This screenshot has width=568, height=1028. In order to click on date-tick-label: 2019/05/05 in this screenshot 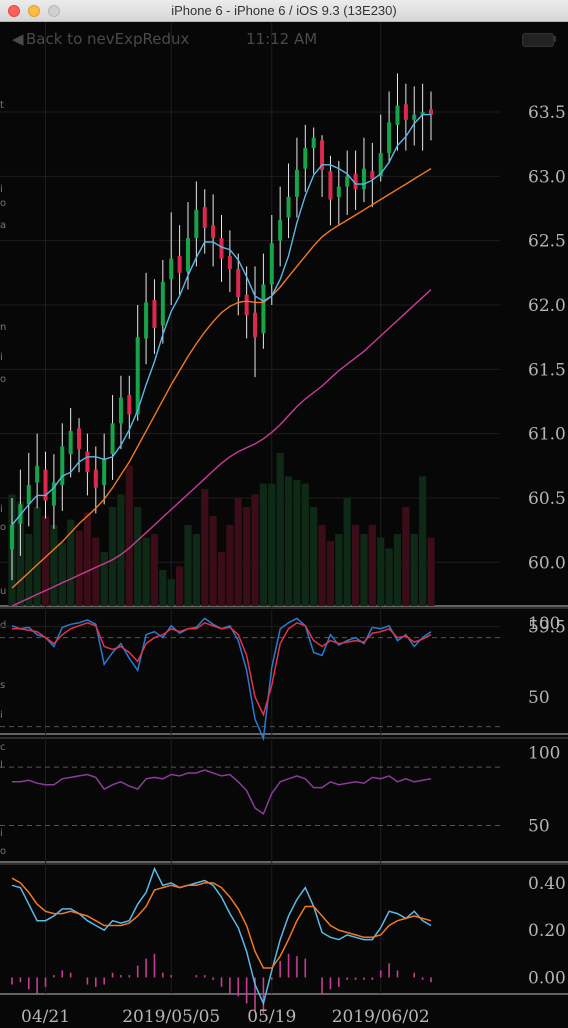, I will do `click(171, 1017)`.